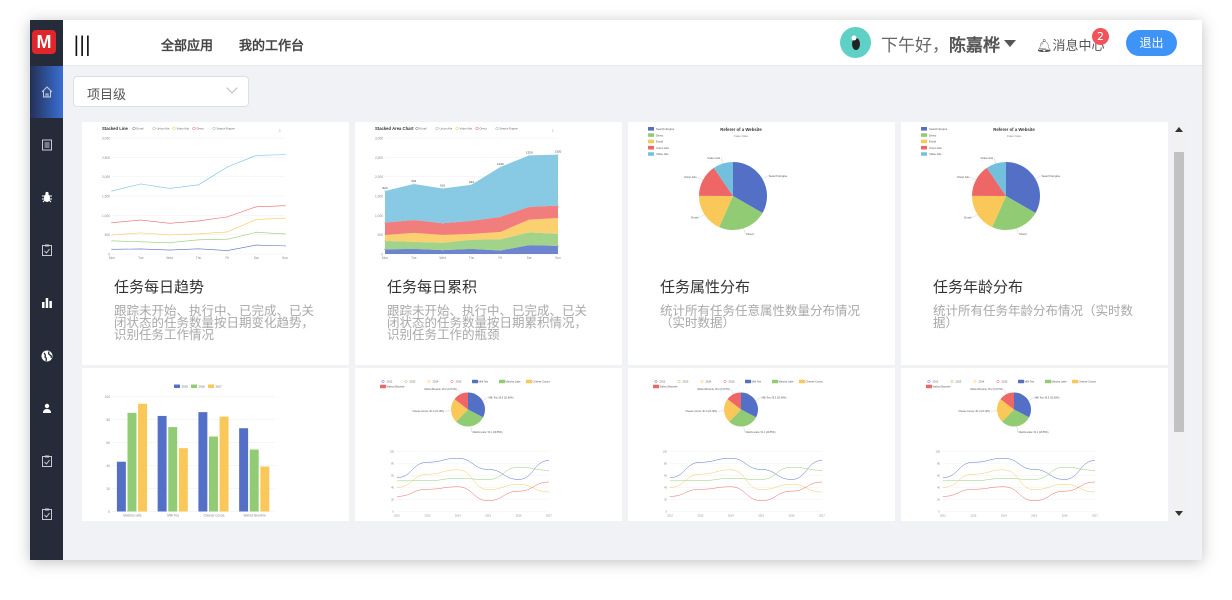  Describe the element at coordinates (187, 46) in the screenshot. I see `nav-all-apps: 全部应用` at that location.